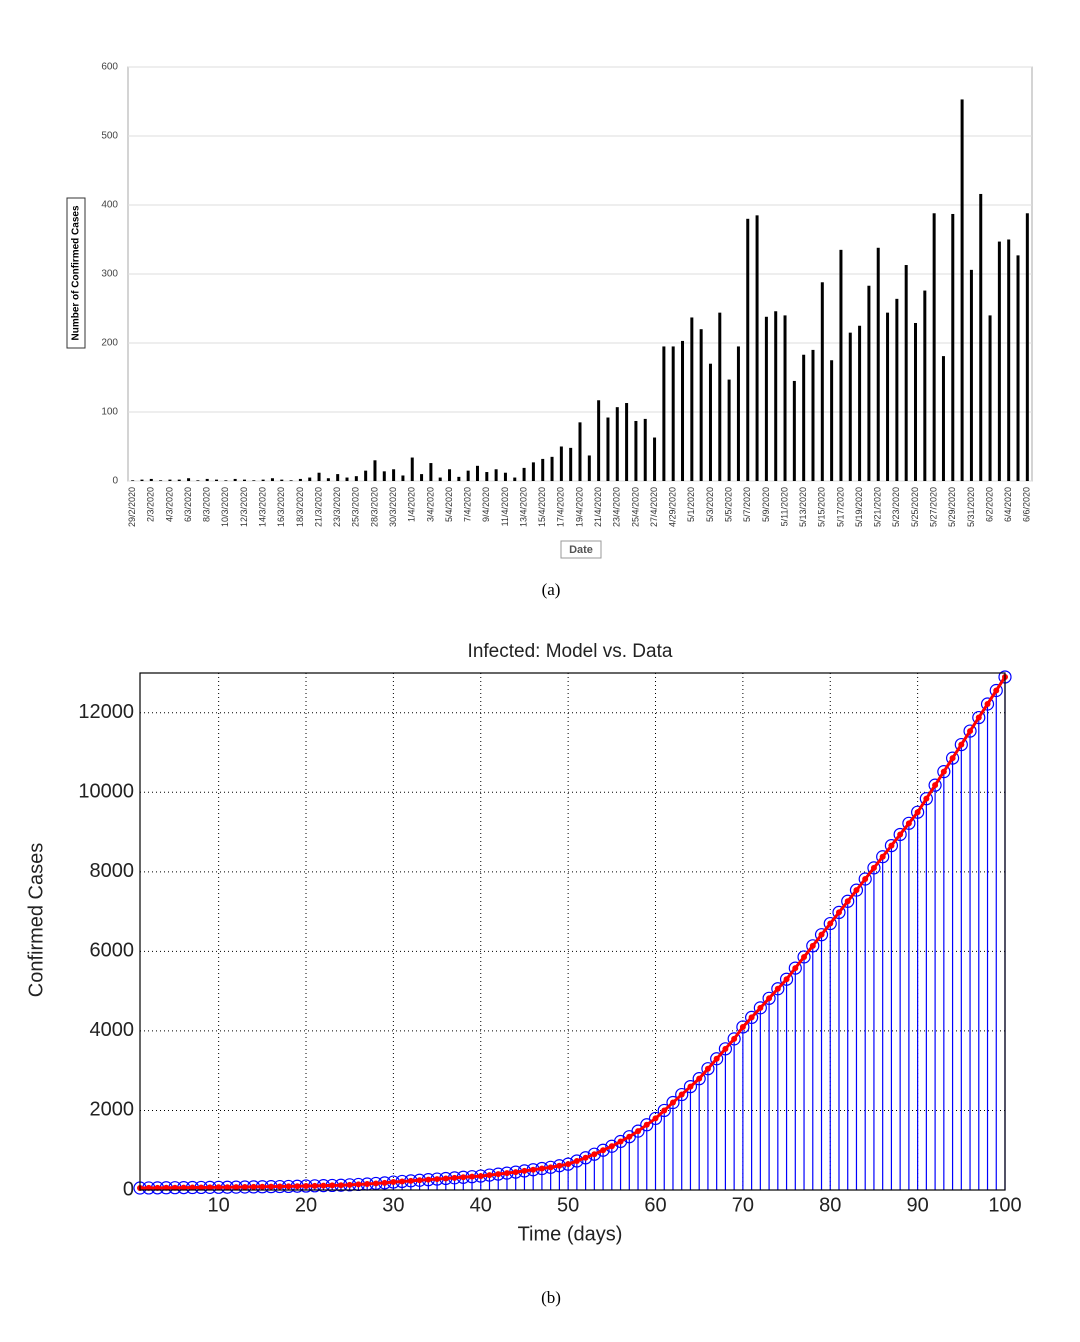  What do you see at coordinates (673, 507) in the screenshot?
I see `x-tick-label: 4/29/2020` at bounding box center [673, 507].